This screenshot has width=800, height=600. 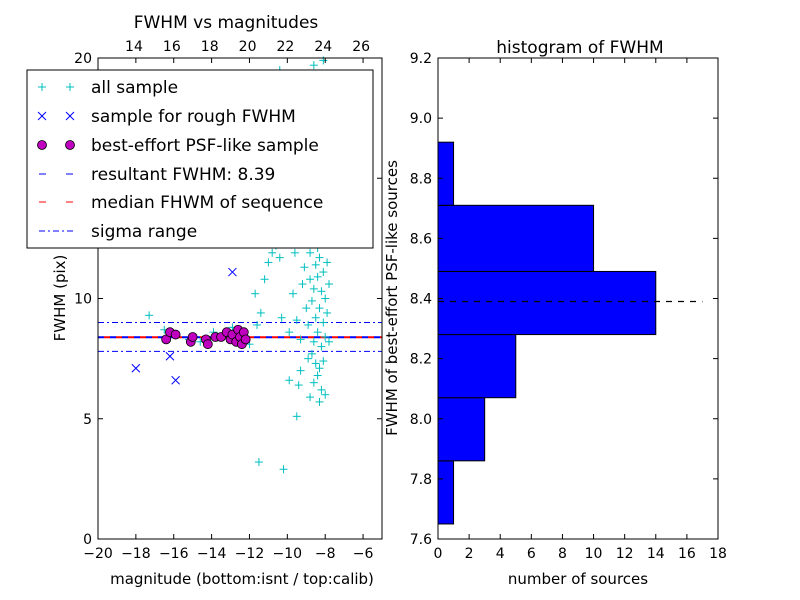 I want to click on scatter-top-xtick-label: 18, so click(x=210, y=47).